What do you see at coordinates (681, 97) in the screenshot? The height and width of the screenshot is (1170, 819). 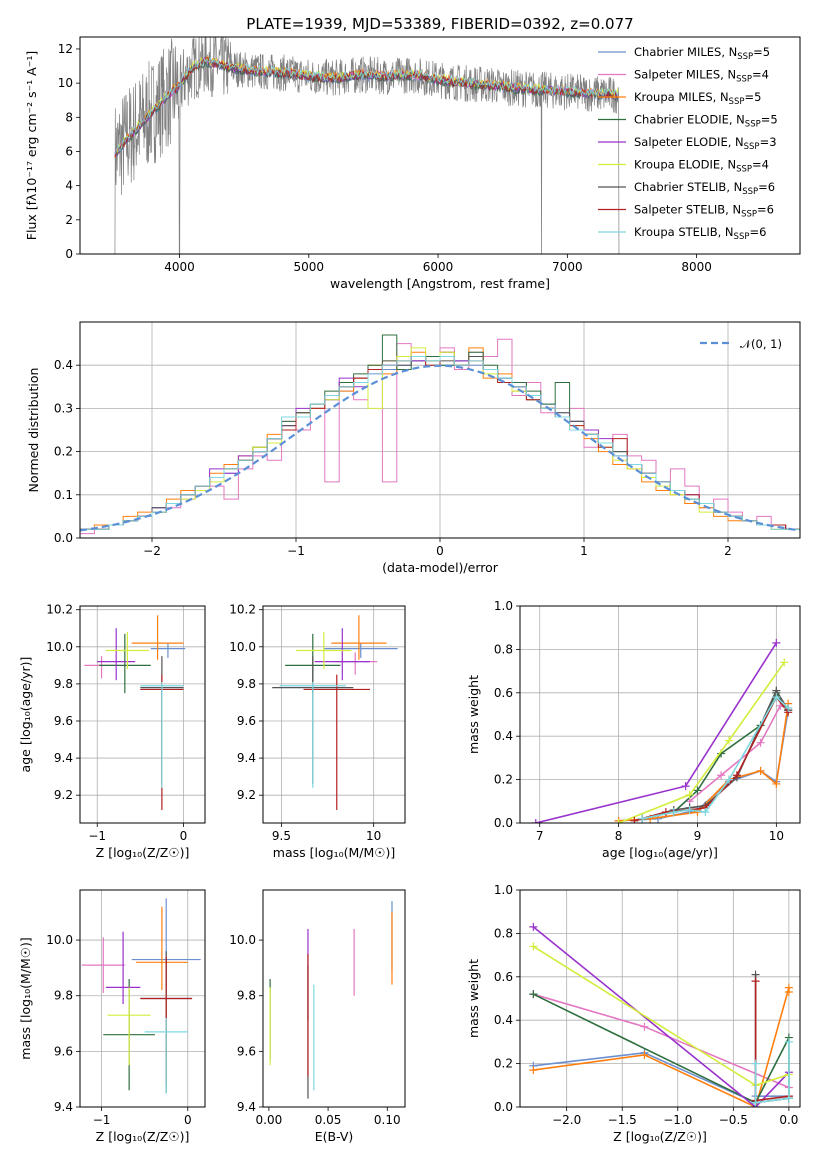 I see `spectrum-legend-name: Kroupa MILES, N` at bounding box center [681, 97].